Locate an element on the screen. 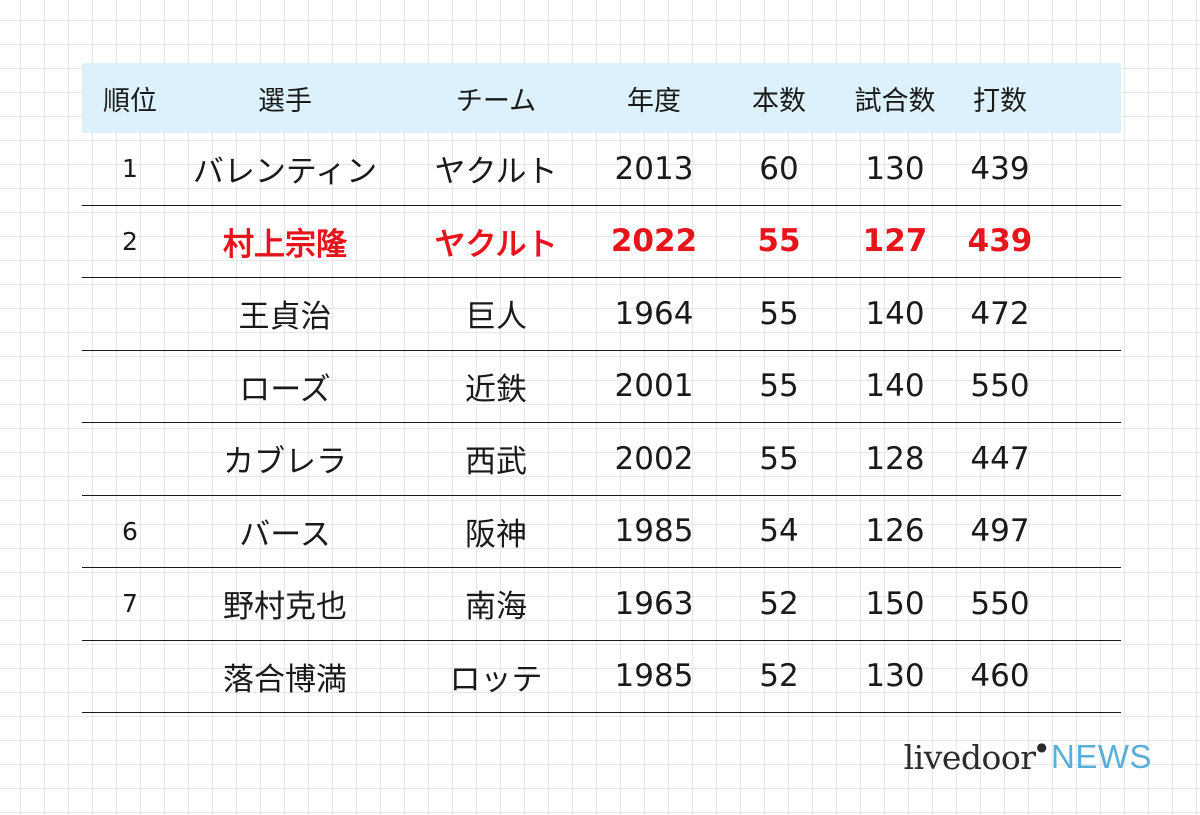  team-cell: 南海 is located at coordinates (496, 607).